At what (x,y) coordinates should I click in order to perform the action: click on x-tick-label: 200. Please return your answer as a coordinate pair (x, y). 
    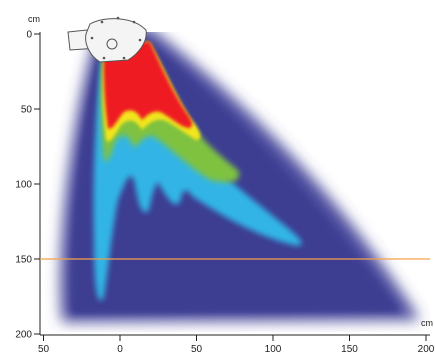
    Looking at the image, I should click on (426, 349).